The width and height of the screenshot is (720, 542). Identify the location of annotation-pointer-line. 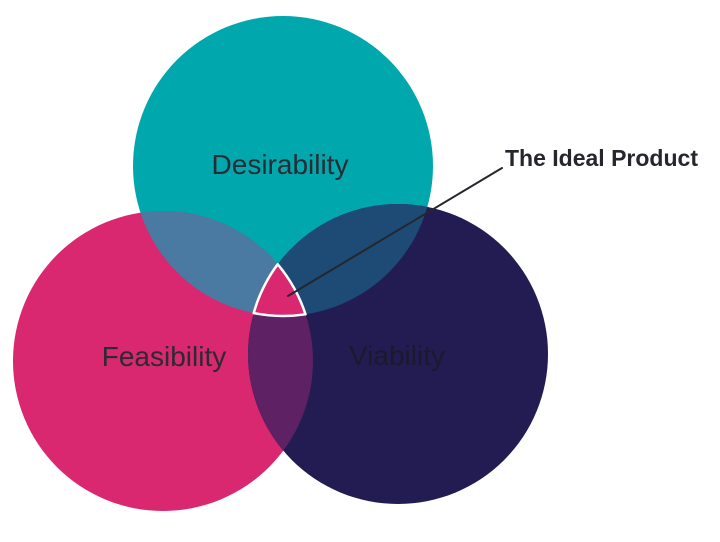
(395, 232).